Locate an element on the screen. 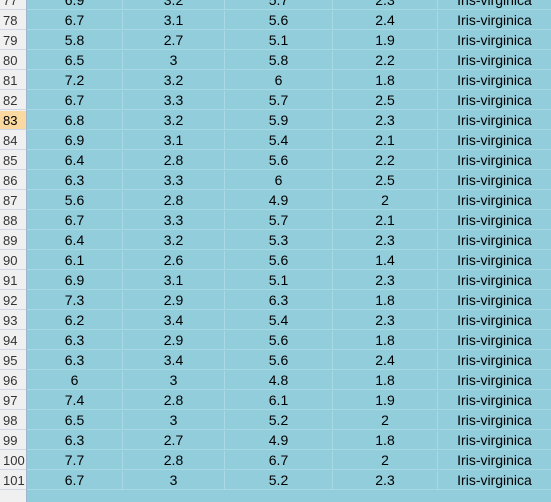 The height and width of the screenshot is (502, 551). cell-col-1: 6.2 is located at coordinates (75, 320).